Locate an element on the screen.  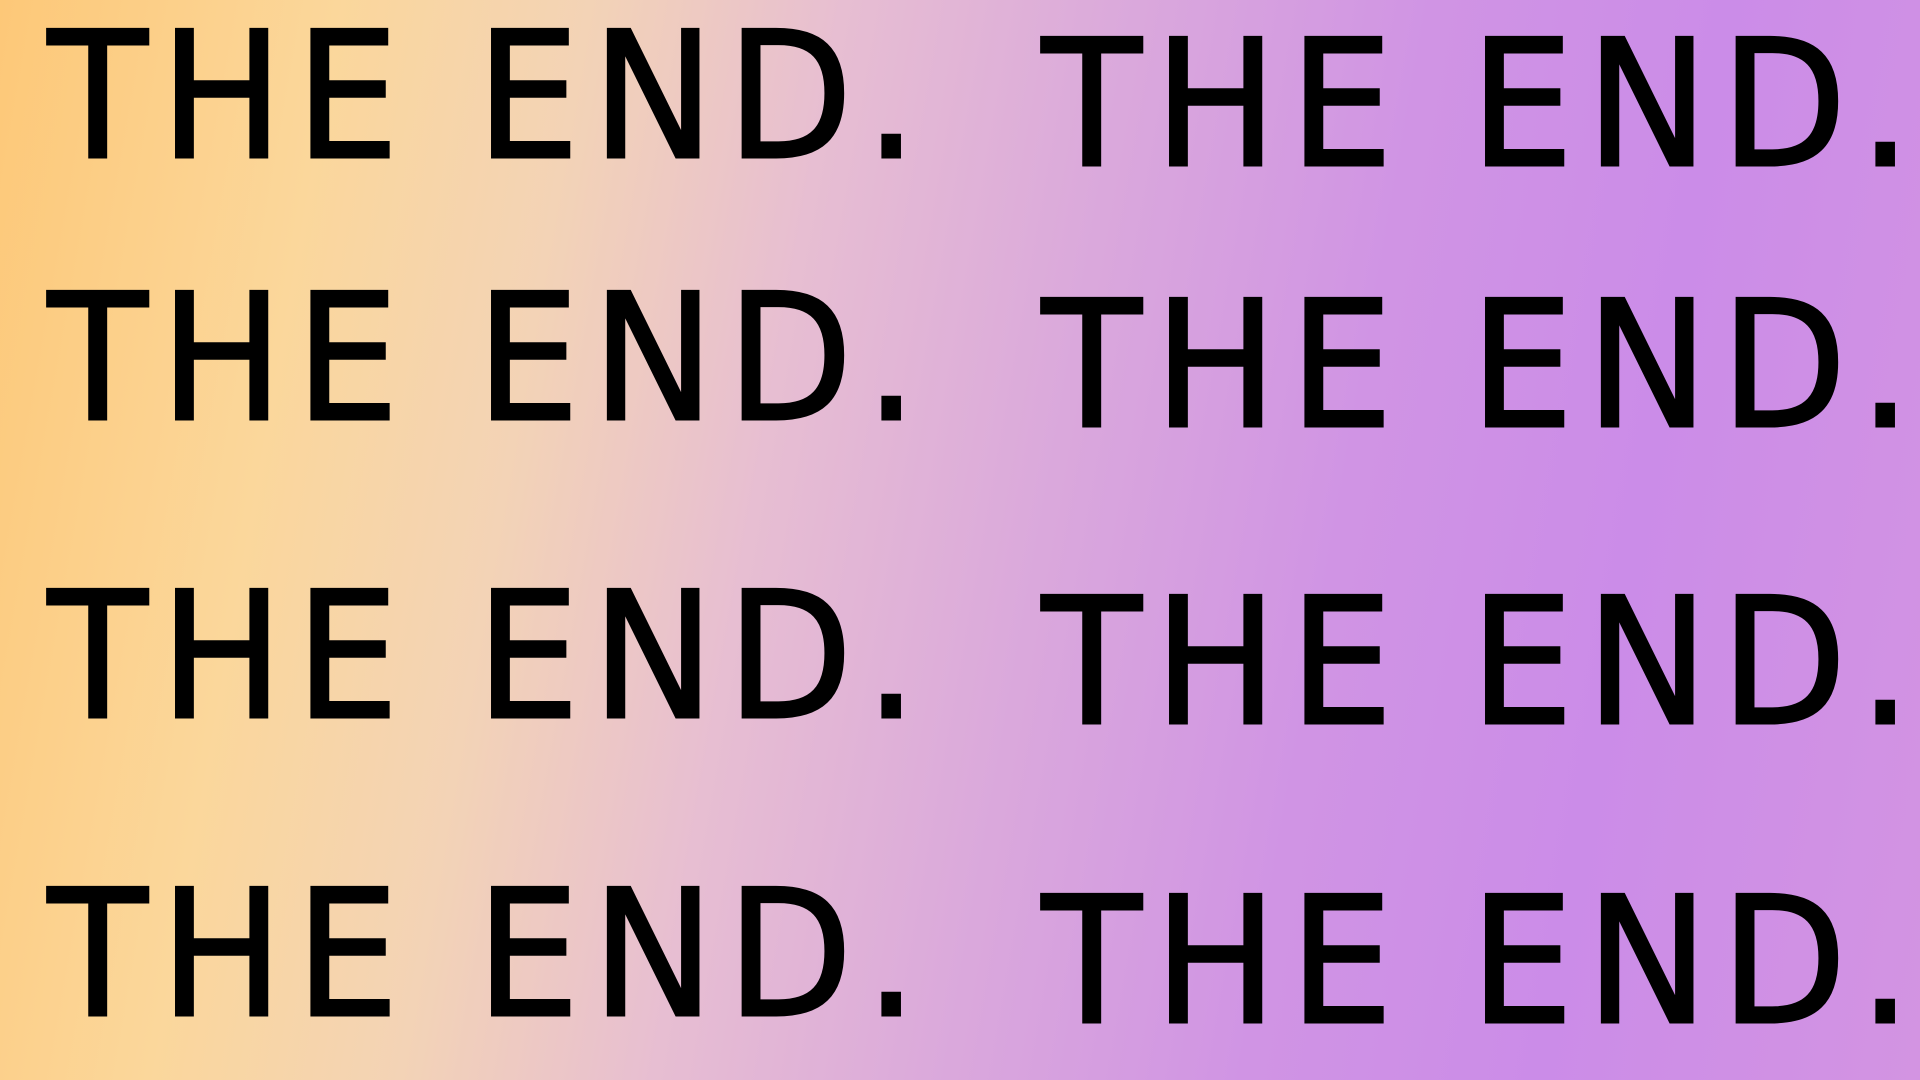
phrase-row2-left: THE END. is located at coordinates (489, 359).